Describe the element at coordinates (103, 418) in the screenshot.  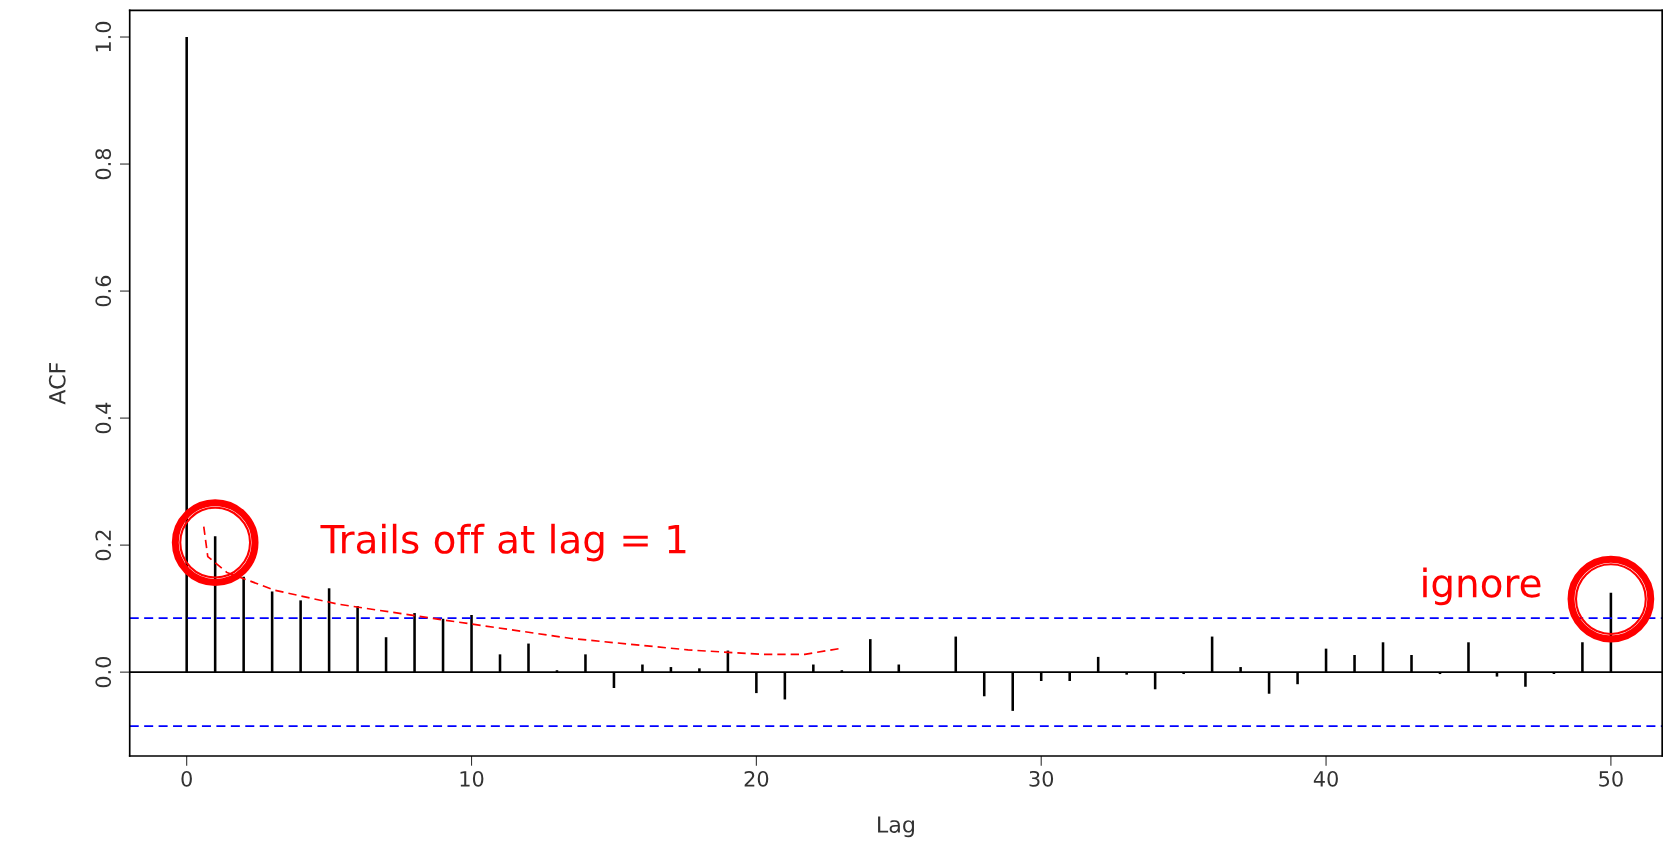
I see `y-tick-label: 0.4` at that location.